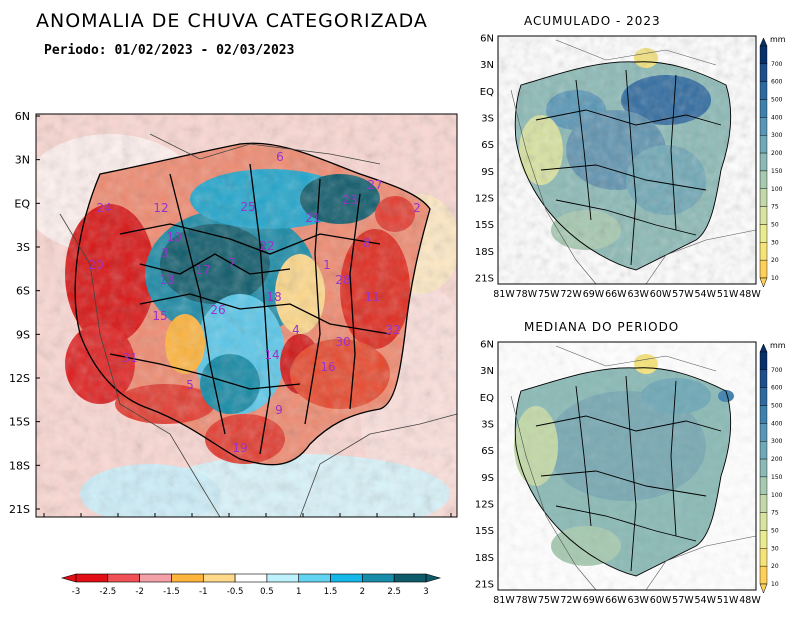 The image size is (800, 618). What do you see at coordinates (95, 265) in the screenshot?
I see `basin-number-label: 20` at bounding box center [95, 265].